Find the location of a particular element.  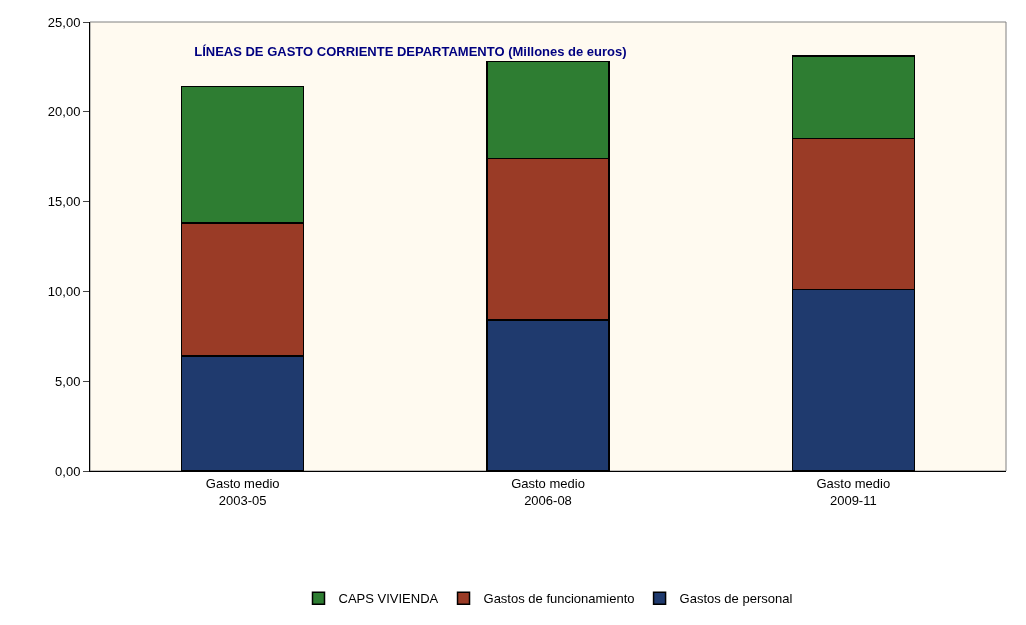

legend-label: CAPS VIVIENDA is located at coordinates (388, 599).